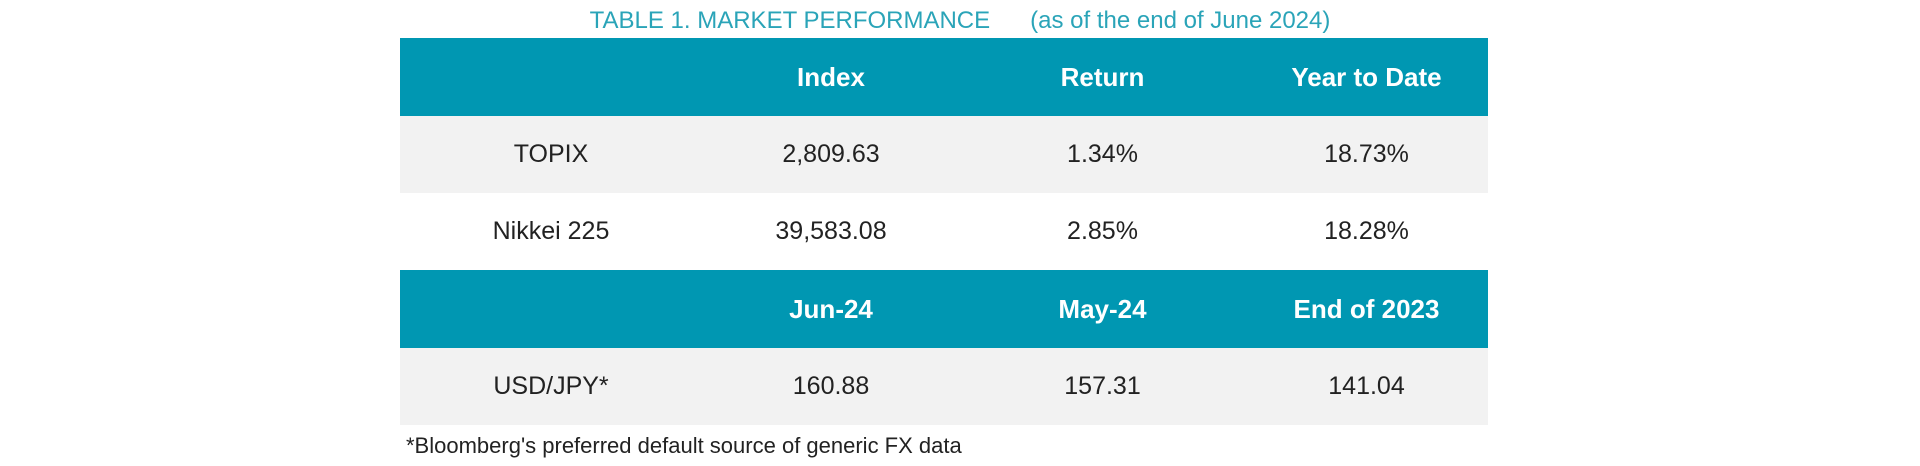 The height and width of the screenshot is (466, 1920). Describe the element at coordinates (1366, 386) in the screenshot. I see `table-cell: 141.04` at that location.